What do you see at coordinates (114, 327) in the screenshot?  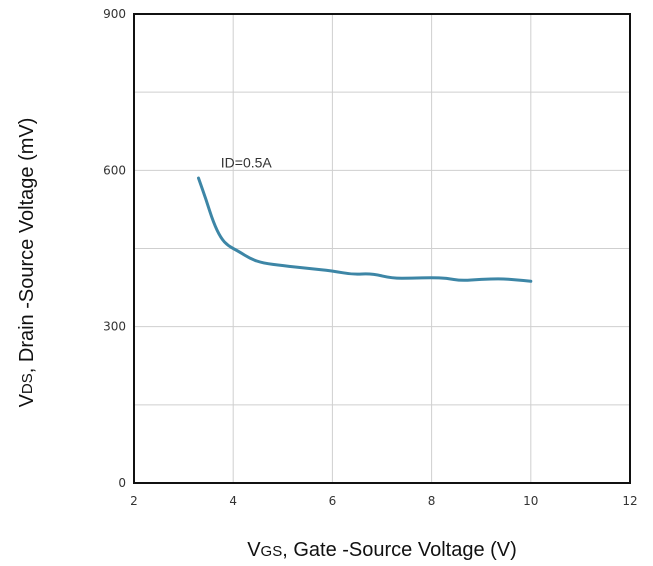 I see `y-tick-label: 300` at bounding box center [114, 327].